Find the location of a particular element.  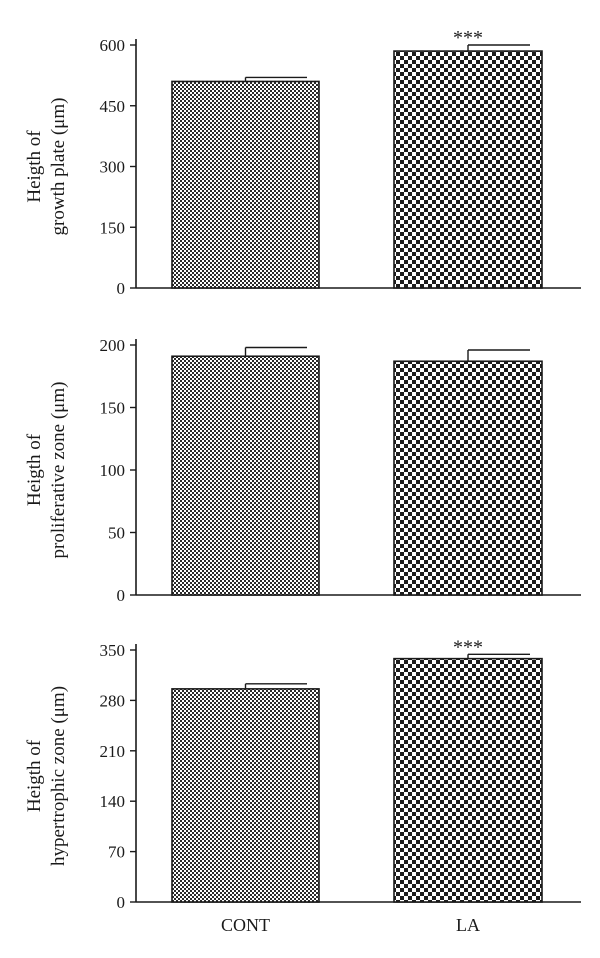

y-axis-label: growth plate (μm) is located at coordinates (58, 167).